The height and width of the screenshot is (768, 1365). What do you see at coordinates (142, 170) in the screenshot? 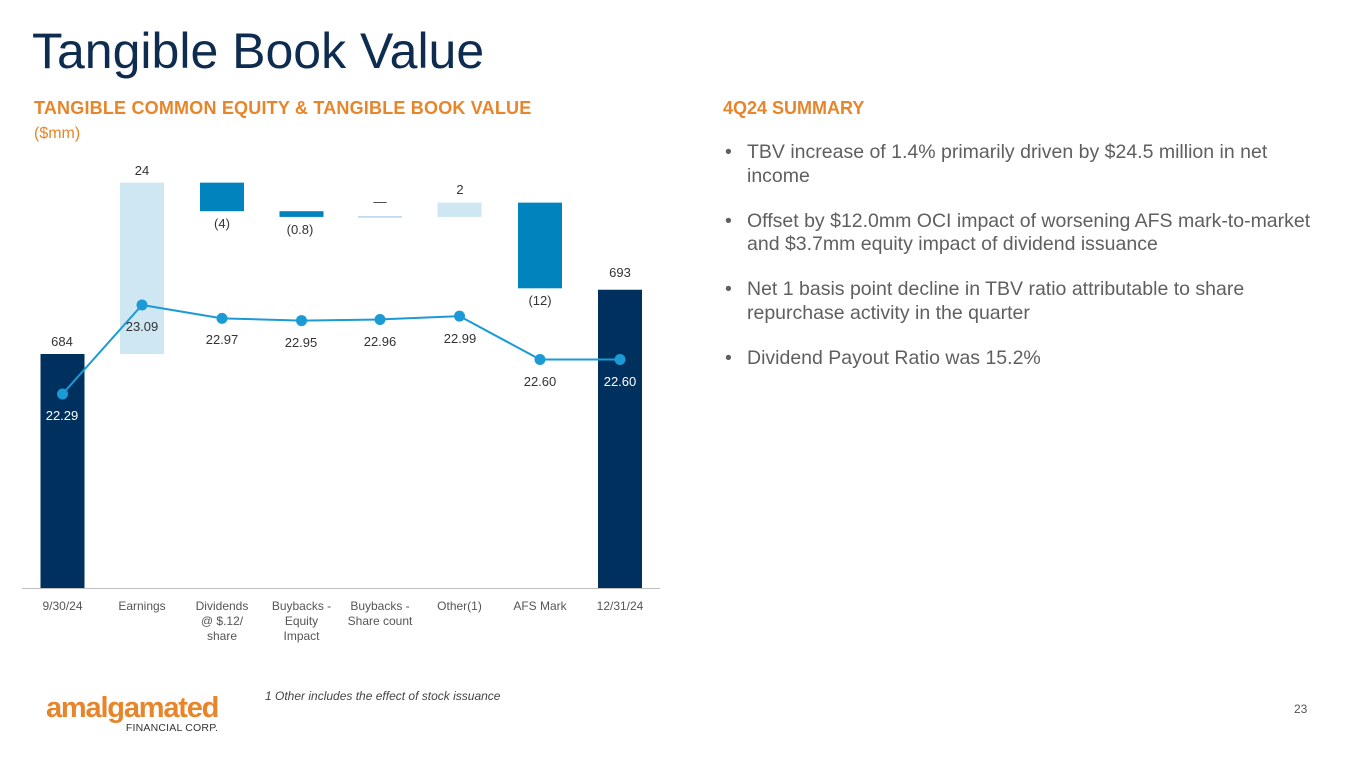
I see `bar-value-label: 24` at bounding box center [142, 170].